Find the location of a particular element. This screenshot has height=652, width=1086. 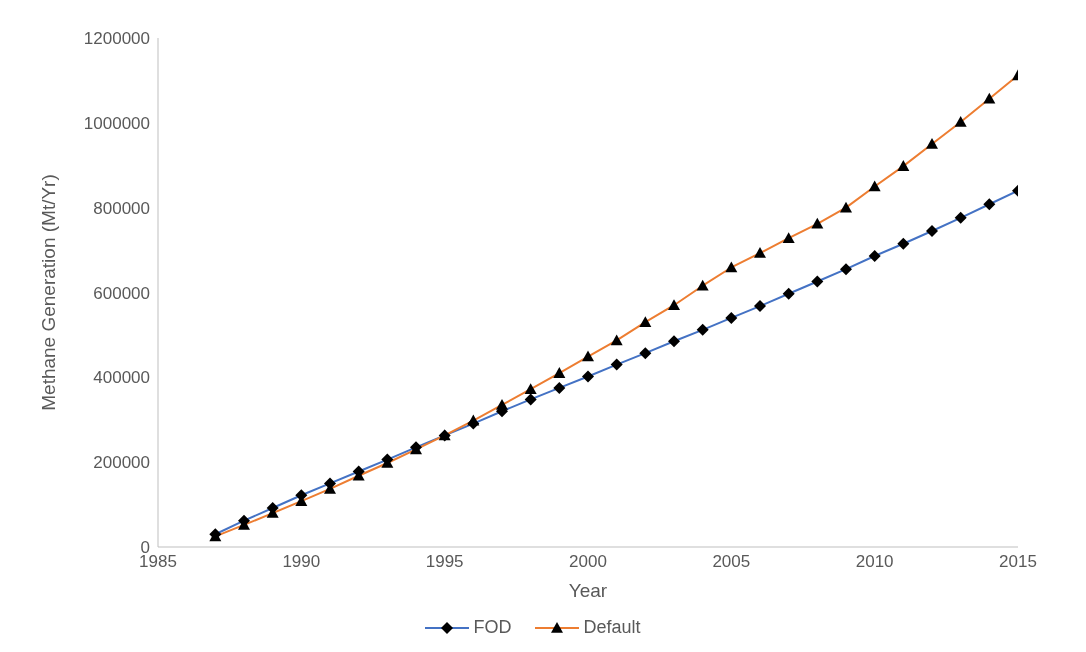

y-tick-label: 200000 is located at coordinates (121, 463).